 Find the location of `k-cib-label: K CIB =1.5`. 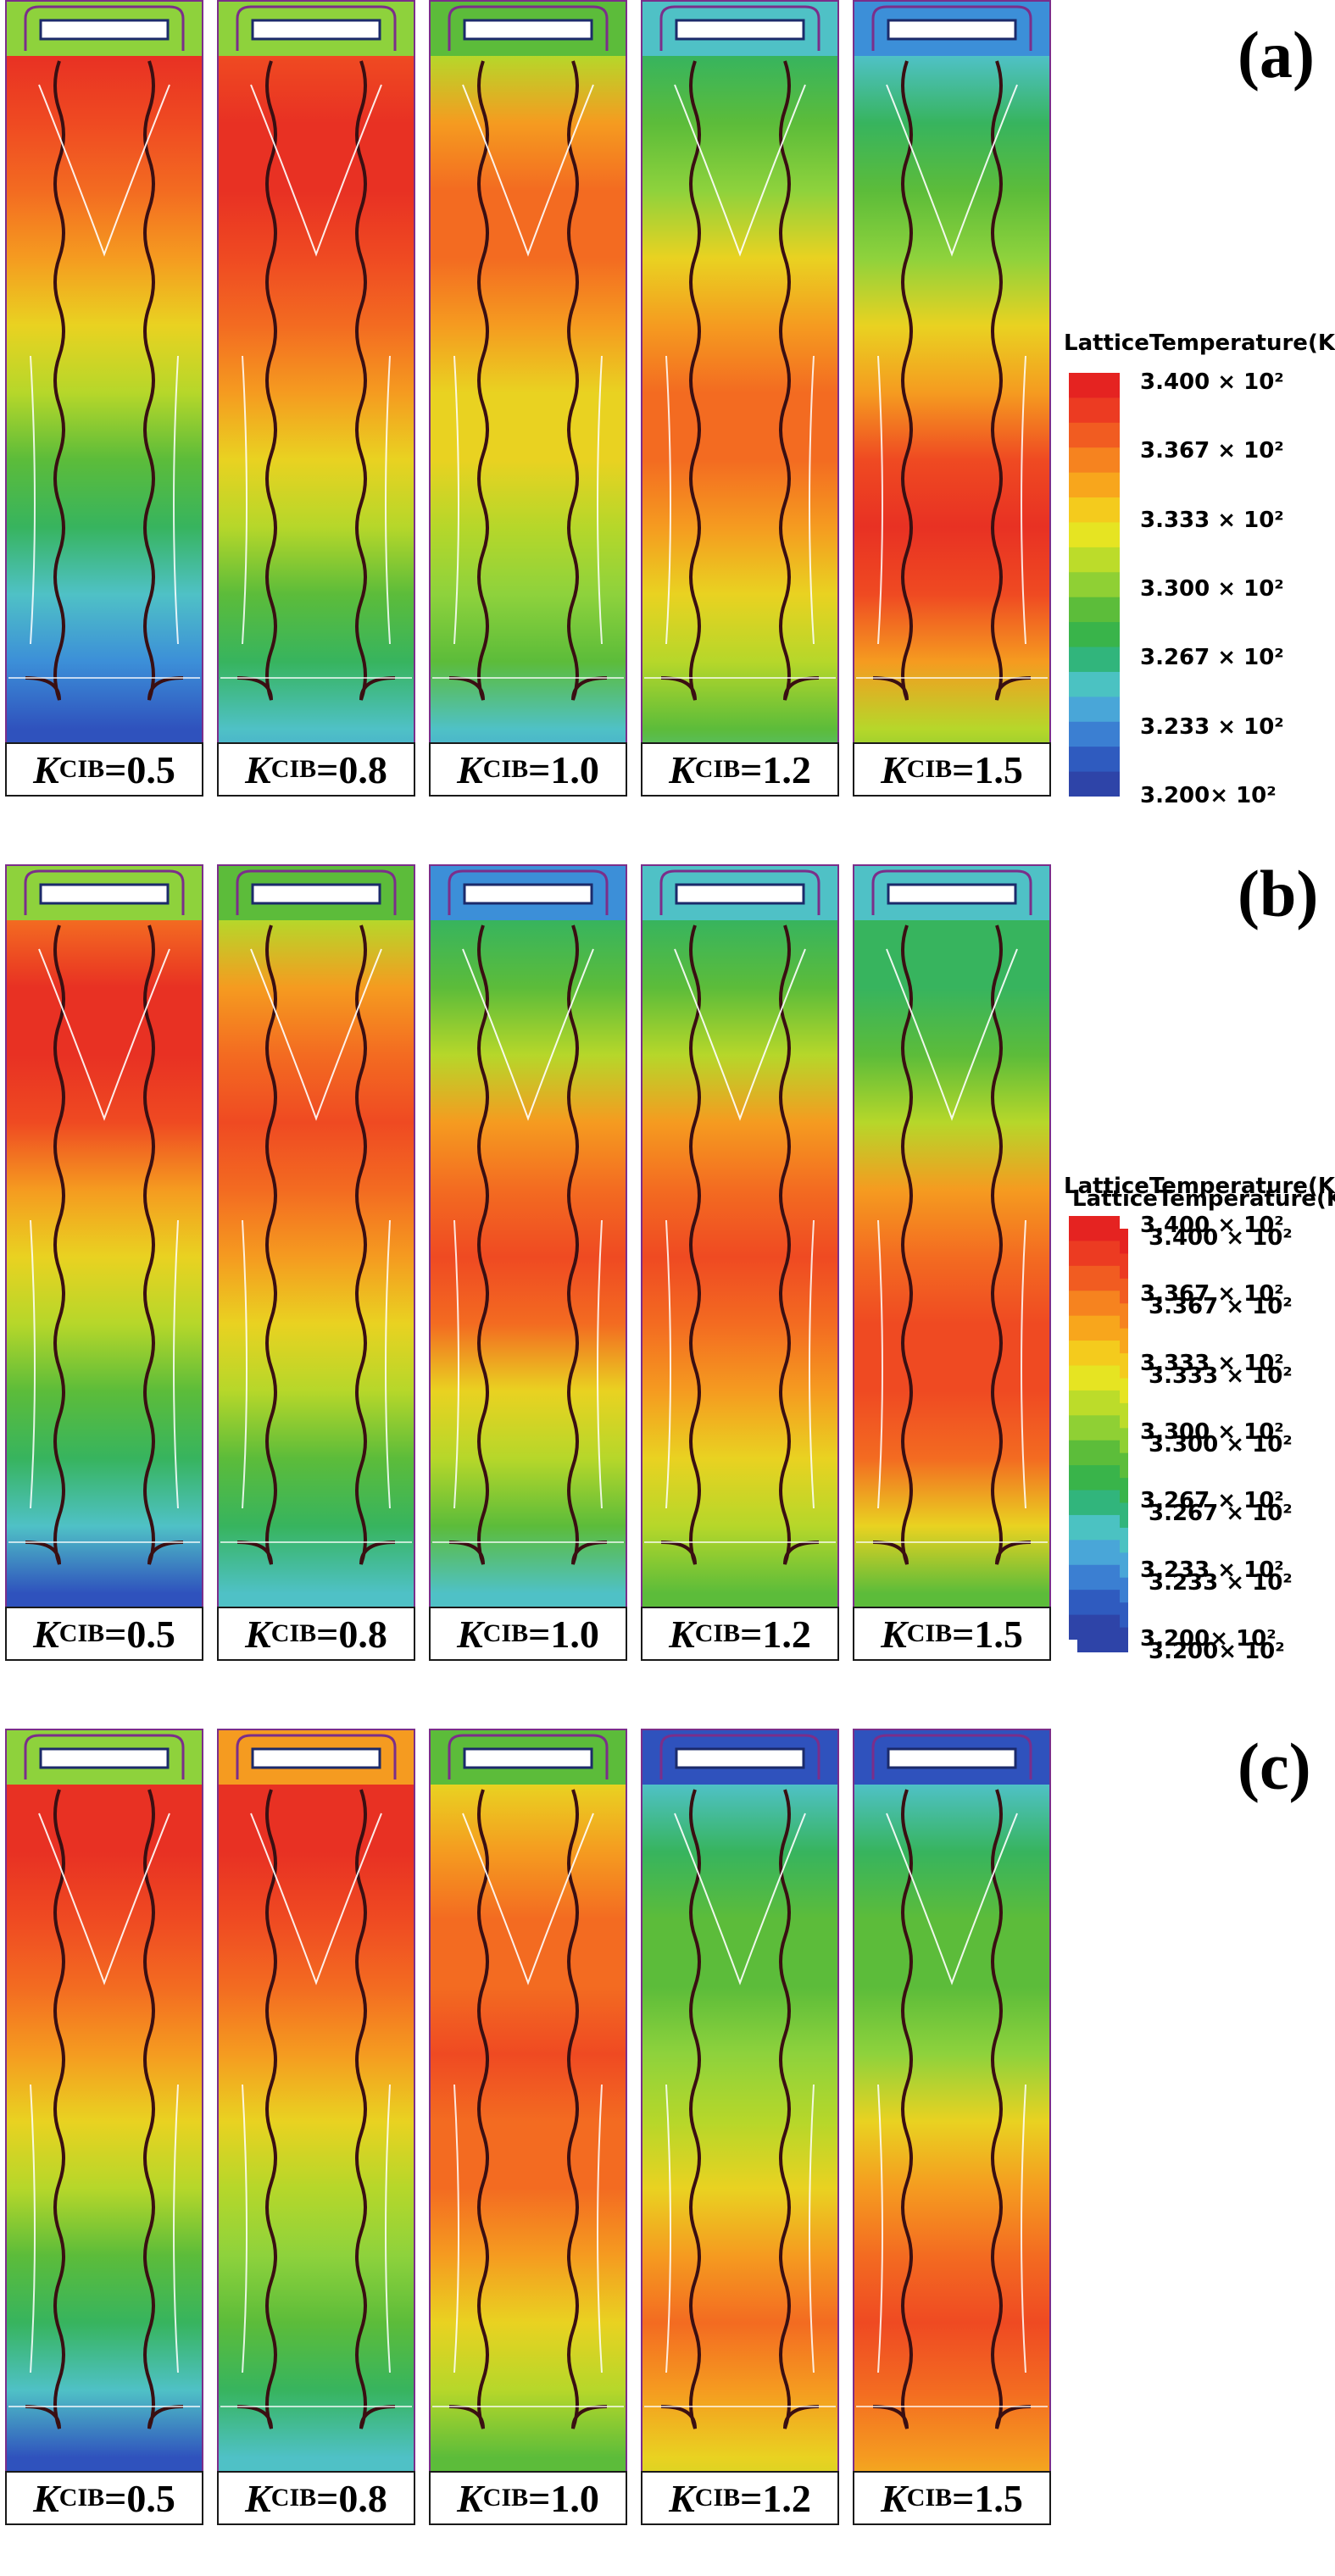

k-cib-label: K CIB =1.5 is located at coordinates (952, 769).